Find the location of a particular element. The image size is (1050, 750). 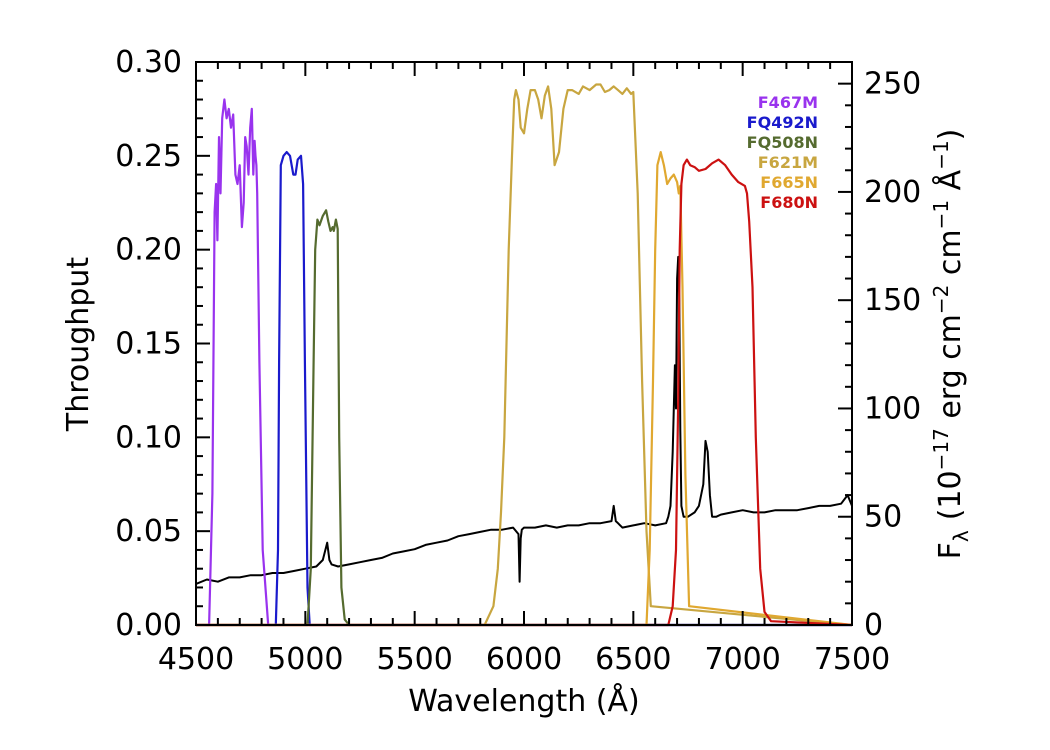

y2-tick-label: 250 is located at coordinates (892, 84).